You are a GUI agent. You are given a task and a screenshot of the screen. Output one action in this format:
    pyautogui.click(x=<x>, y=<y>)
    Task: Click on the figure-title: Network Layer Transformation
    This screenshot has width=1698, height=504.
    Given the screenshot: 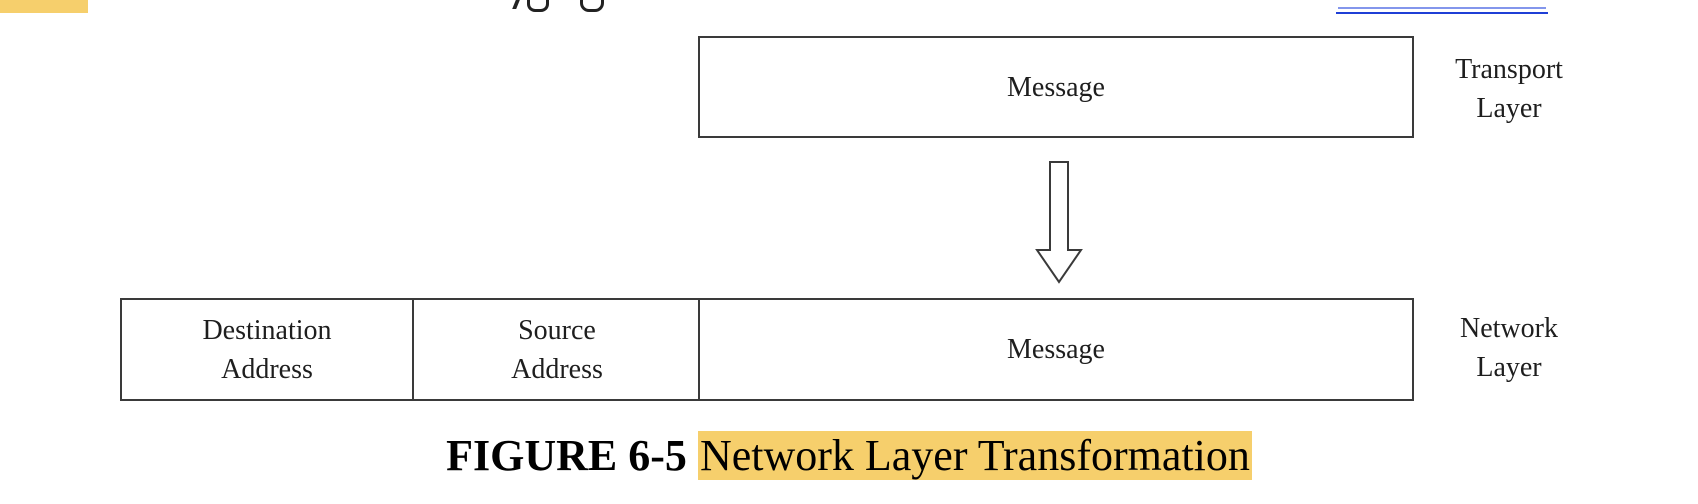 What is the action you would take?
    pyautogui.click(x=974, y=455)
    